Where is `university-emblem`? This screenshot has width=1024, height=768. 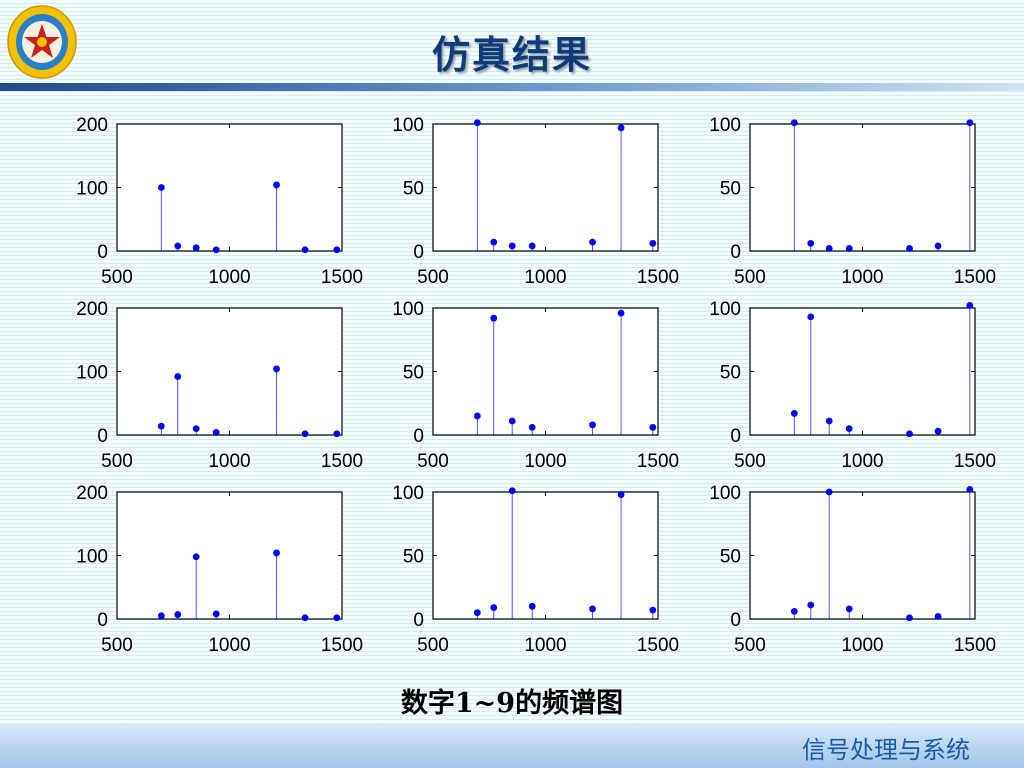
university-emblem is located at coordinates (42, 42).